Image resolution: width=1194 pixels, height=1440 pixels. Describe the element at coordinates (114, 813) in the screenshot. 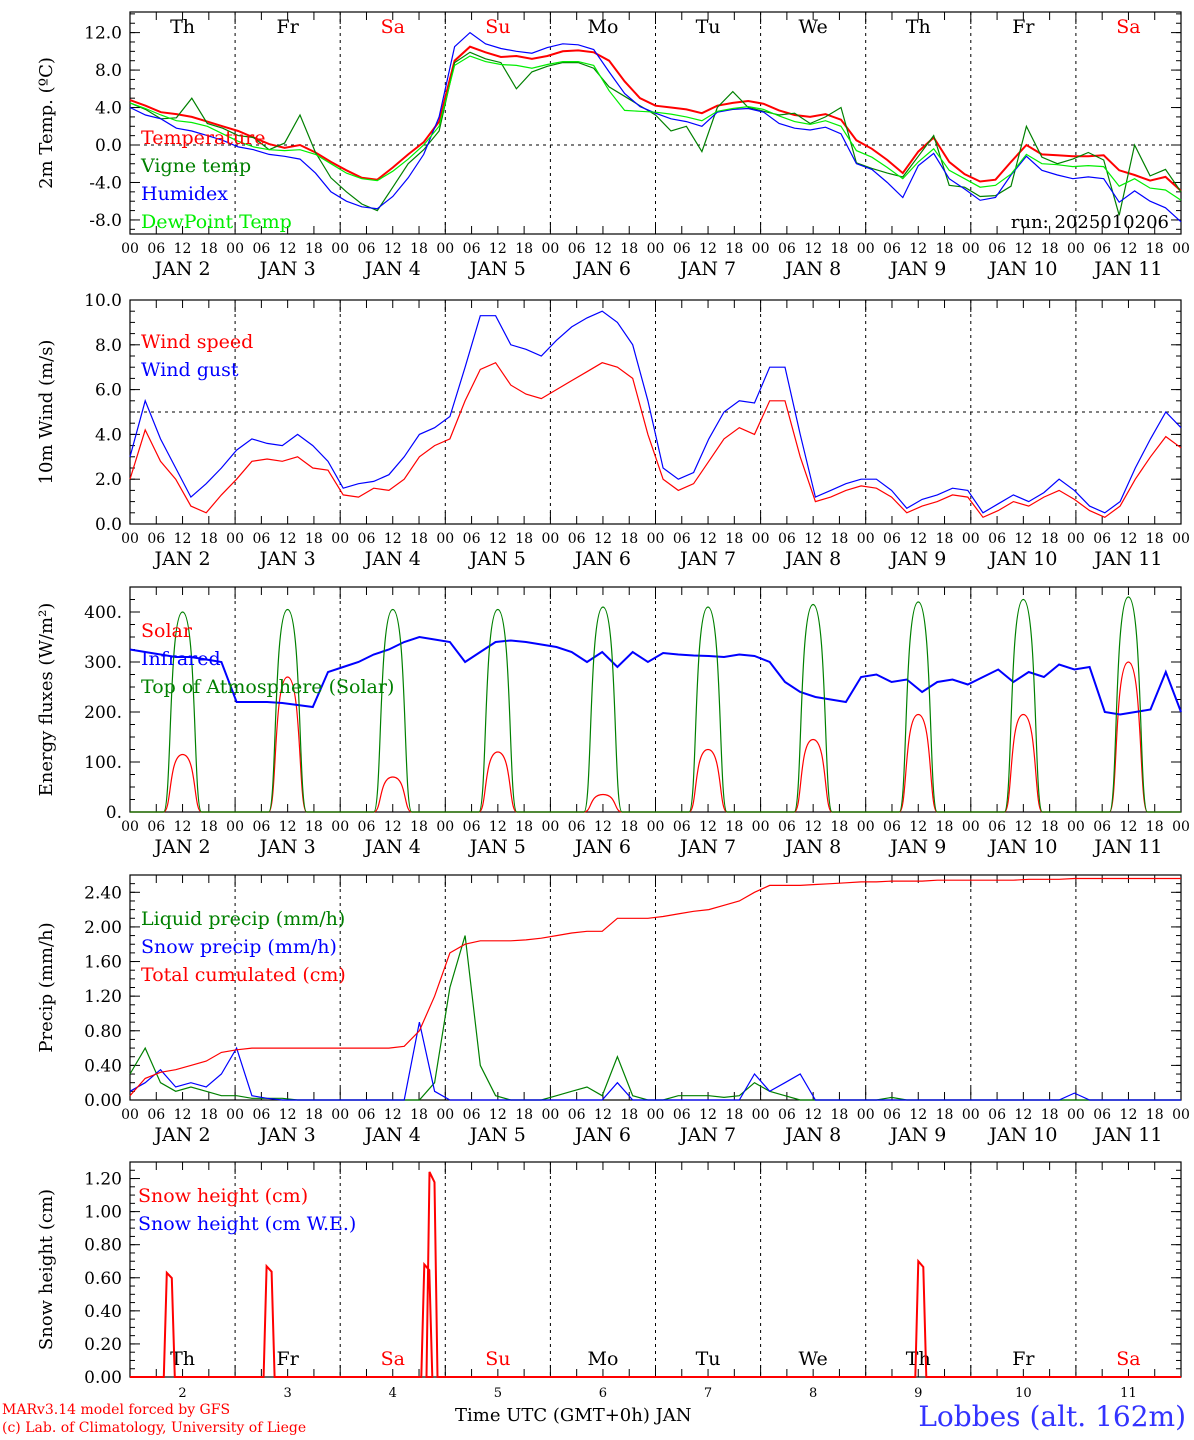

I see `y-tick-label: 0.` at that location.